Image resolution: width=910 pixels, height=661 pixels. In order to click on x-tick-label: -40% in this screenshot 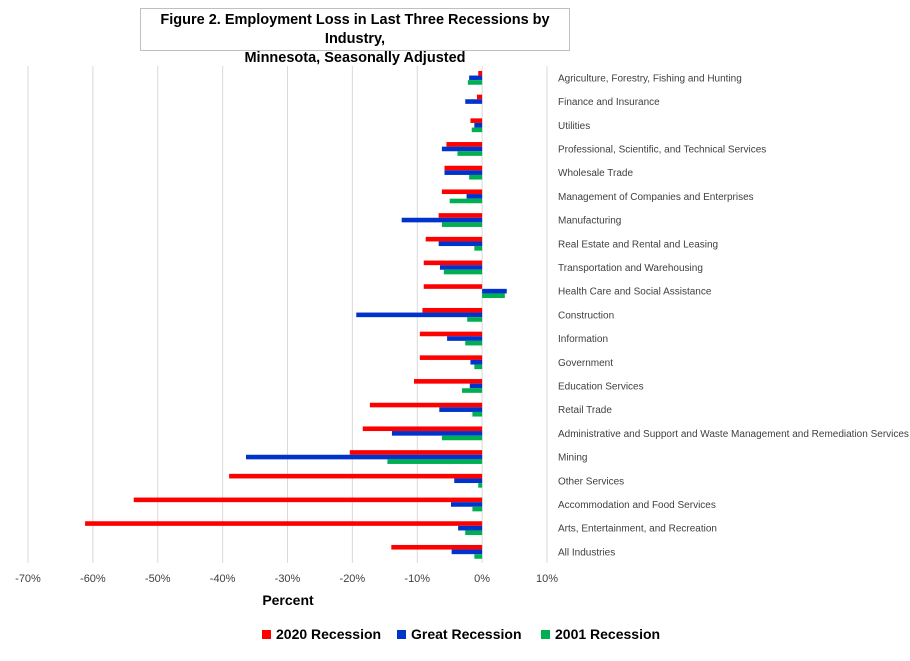, I will do `click(223, 579)`.